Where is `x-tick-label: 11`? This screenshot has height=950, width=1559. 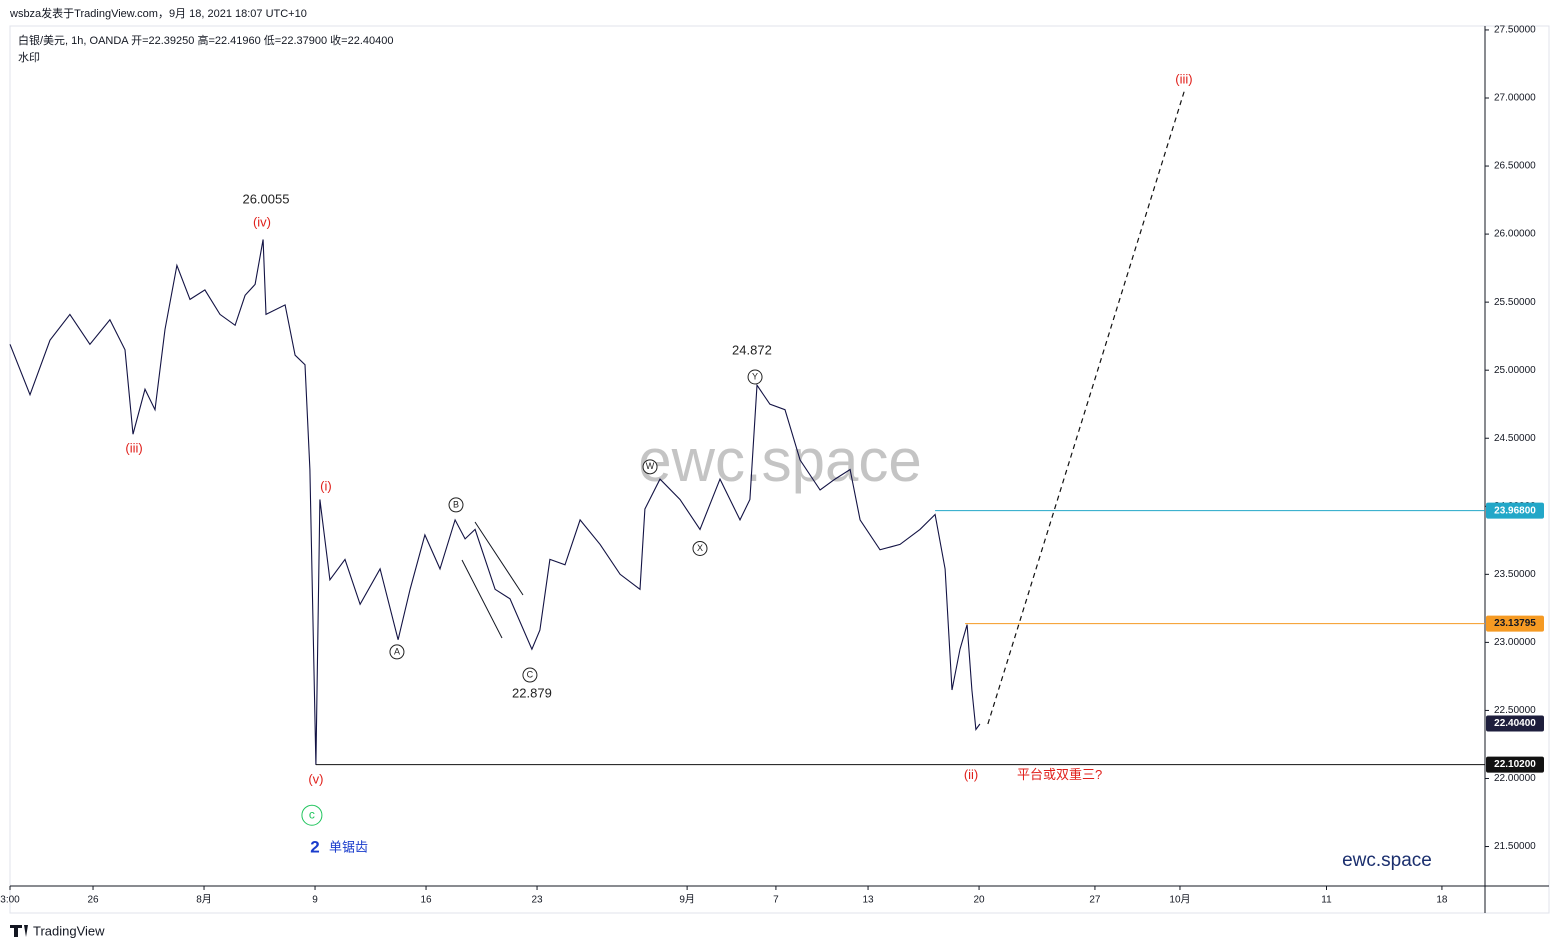
x-tick-label: 11 is located at coordinates (1326, 900).